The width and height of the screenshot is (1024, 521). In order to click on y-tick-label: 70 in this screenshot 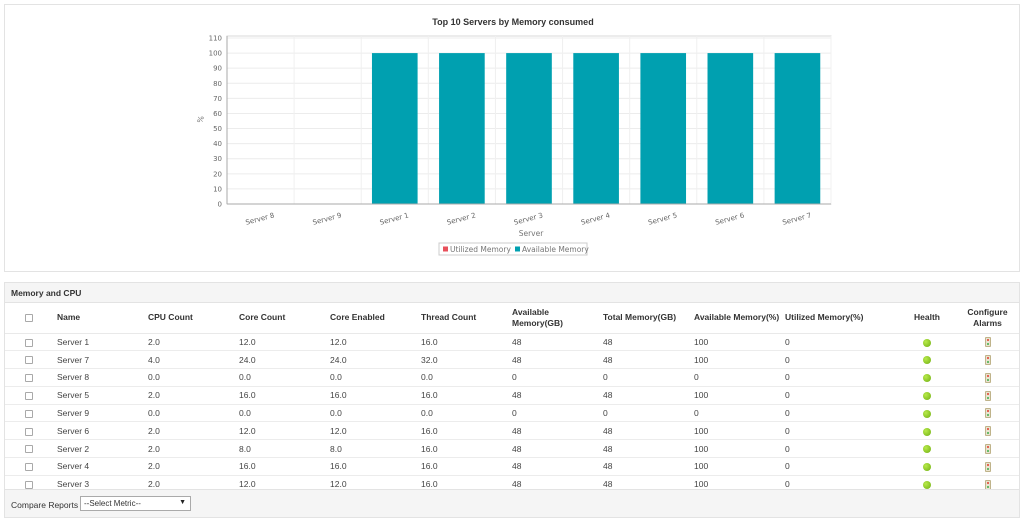, I will do `click(217, 99)`.